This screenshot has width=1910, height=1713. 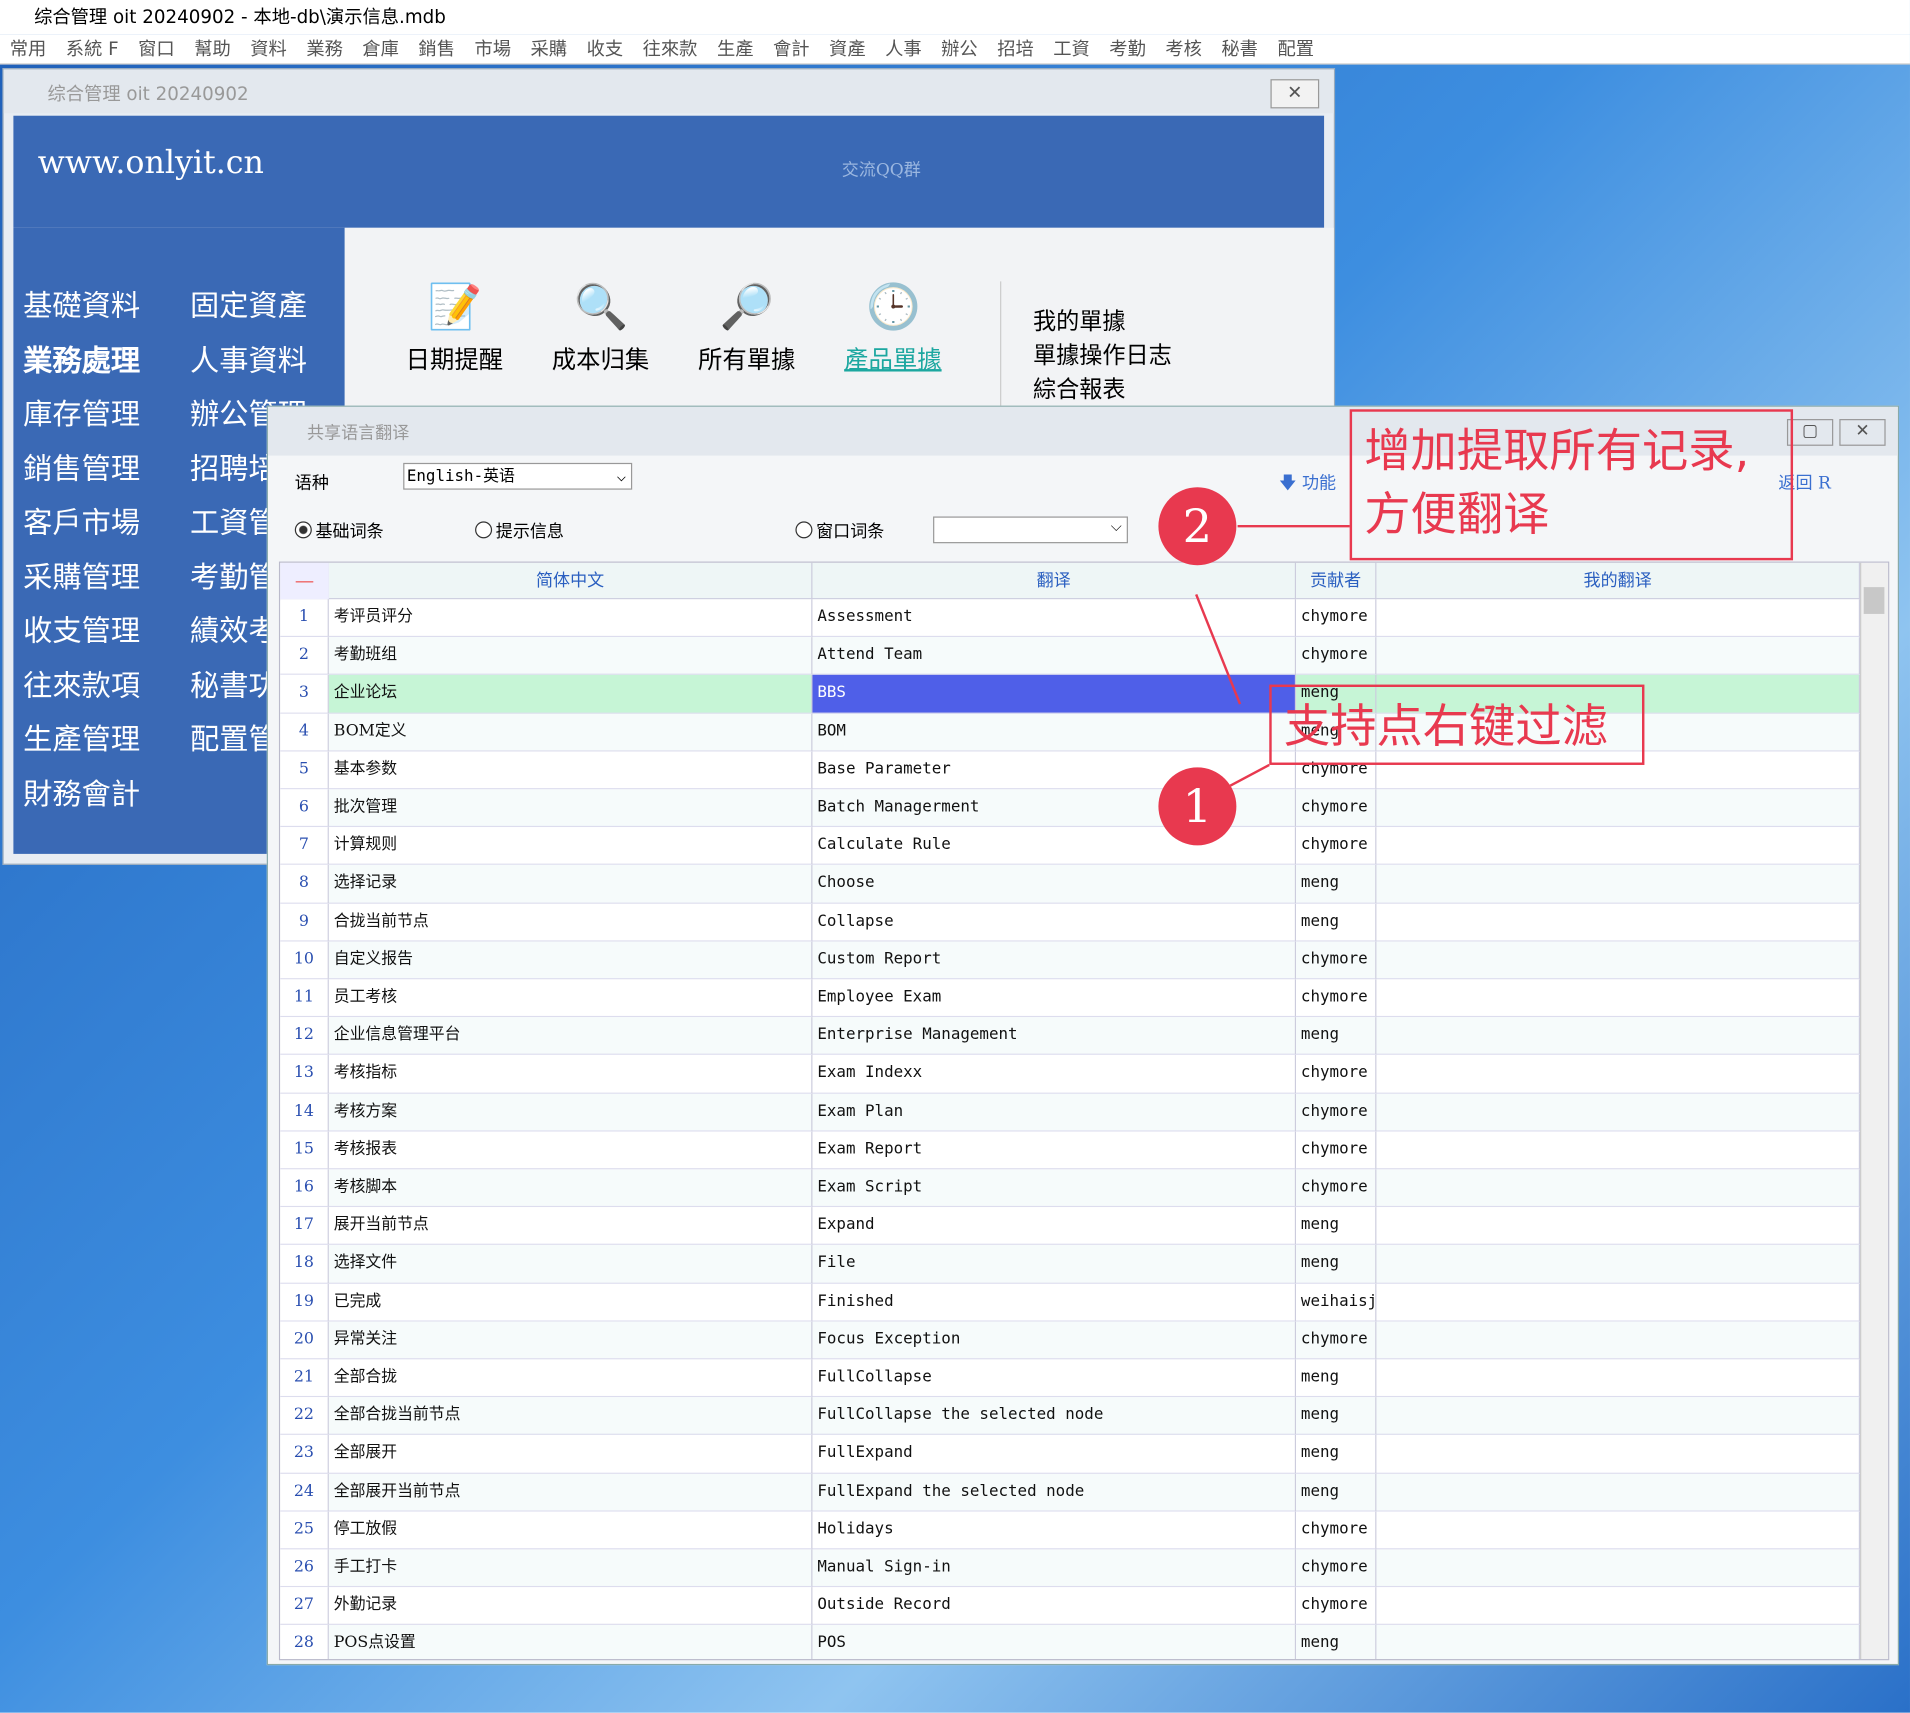 I want to click on icon-label: 成本归集, so click(x=600, y=359).